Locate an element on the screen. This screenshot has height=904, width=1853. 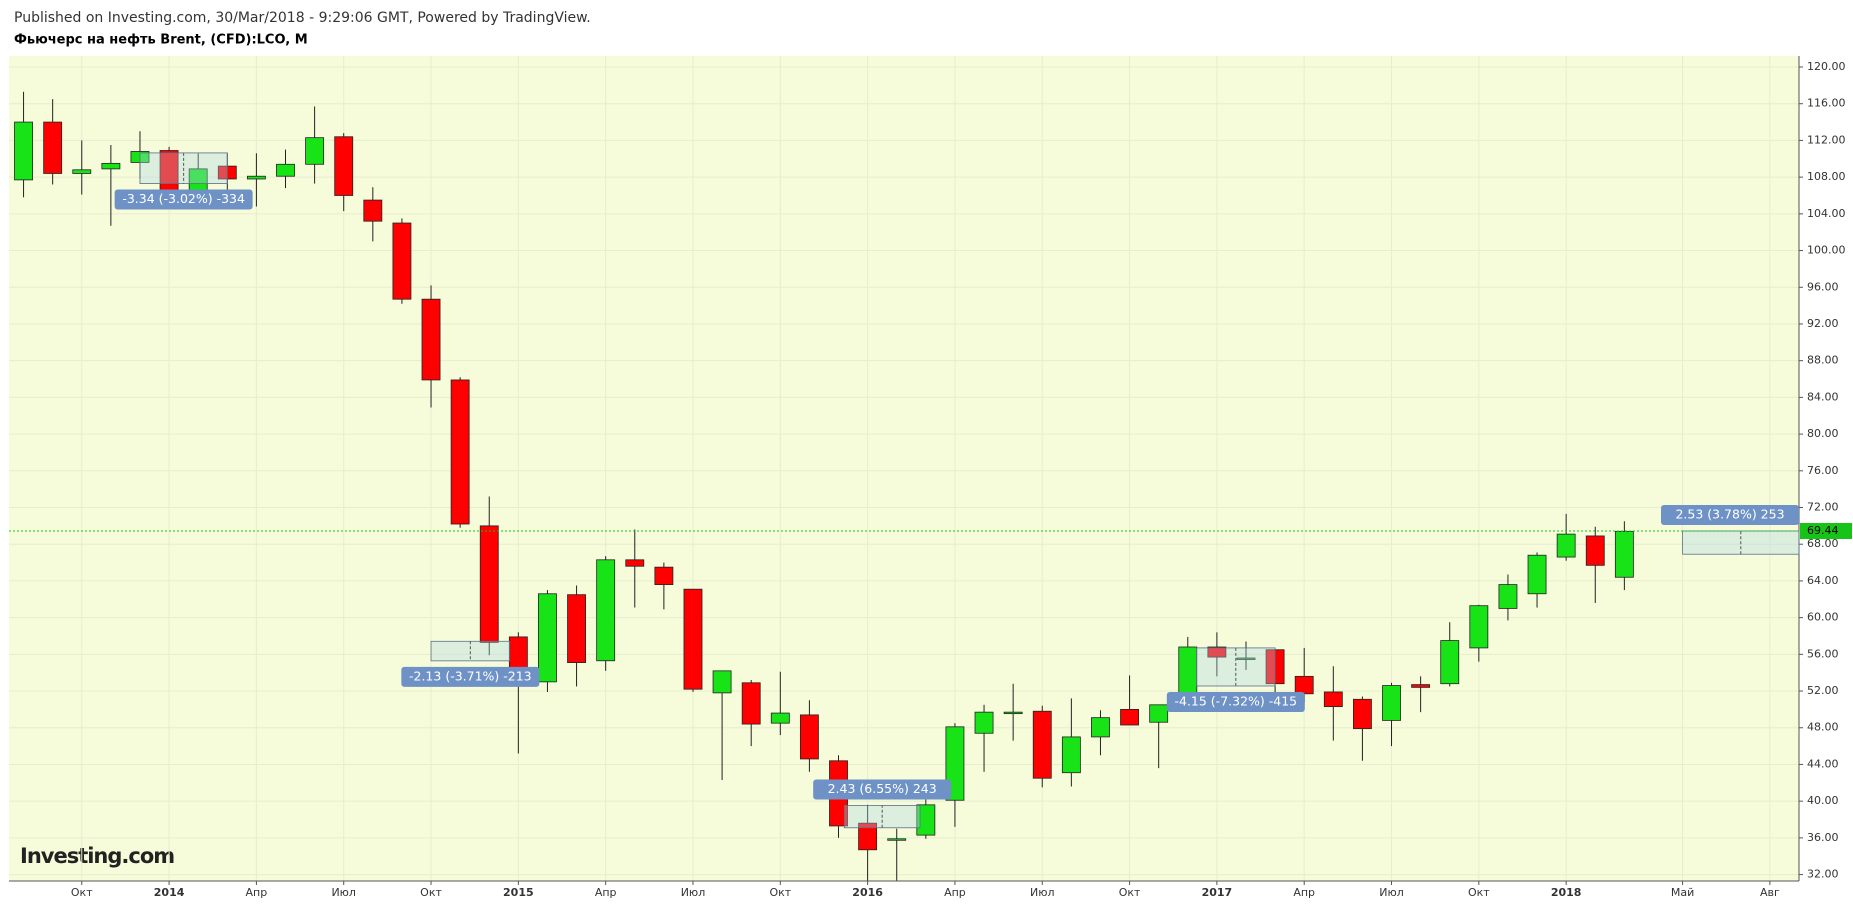
measure-label: 2.43 (6.55%) 243 is located at coordinates (882, 788).